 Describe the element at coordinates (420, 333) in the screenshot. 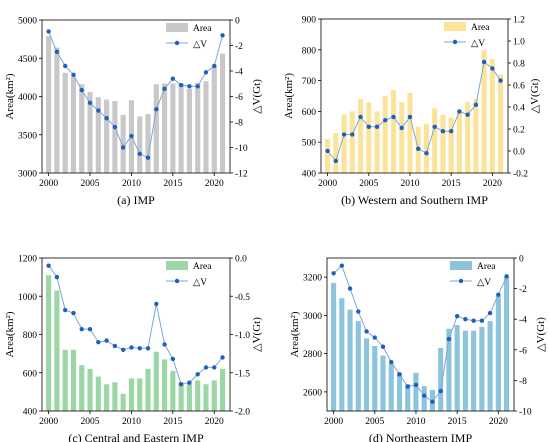

I see `dv-line` at that location.